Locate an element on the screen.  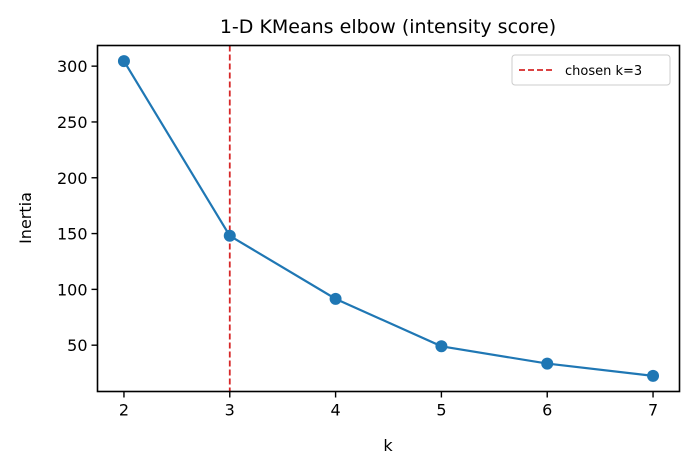
x-axis-label: k is located at coordinates (388, 445).